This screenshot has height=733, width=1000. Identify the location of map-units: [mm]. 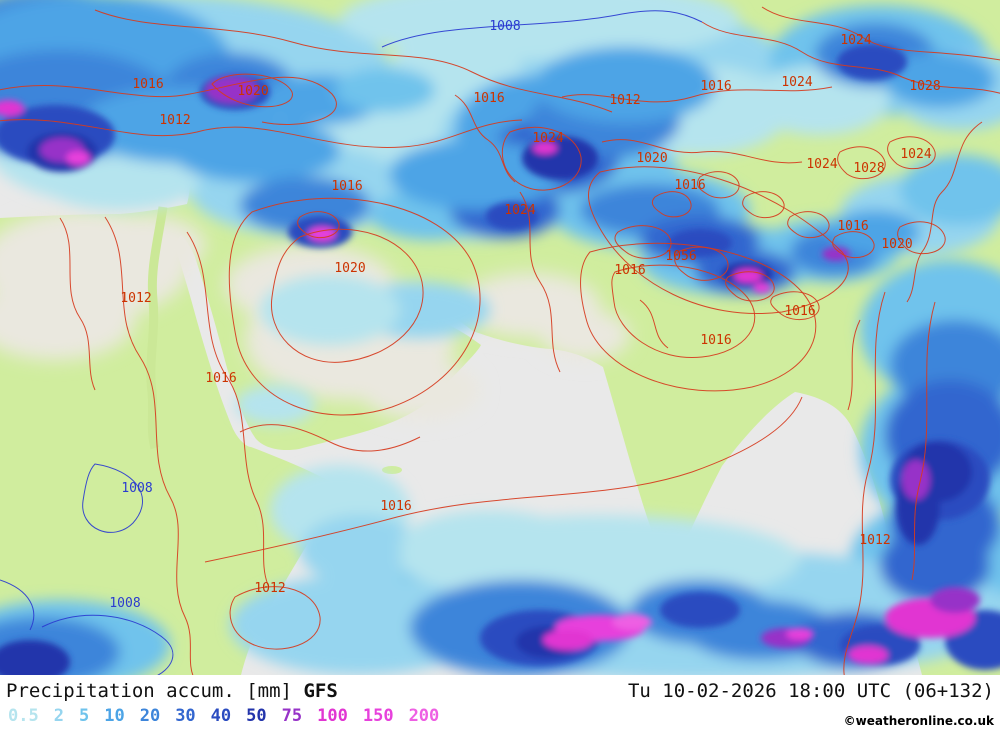
(269, 691).